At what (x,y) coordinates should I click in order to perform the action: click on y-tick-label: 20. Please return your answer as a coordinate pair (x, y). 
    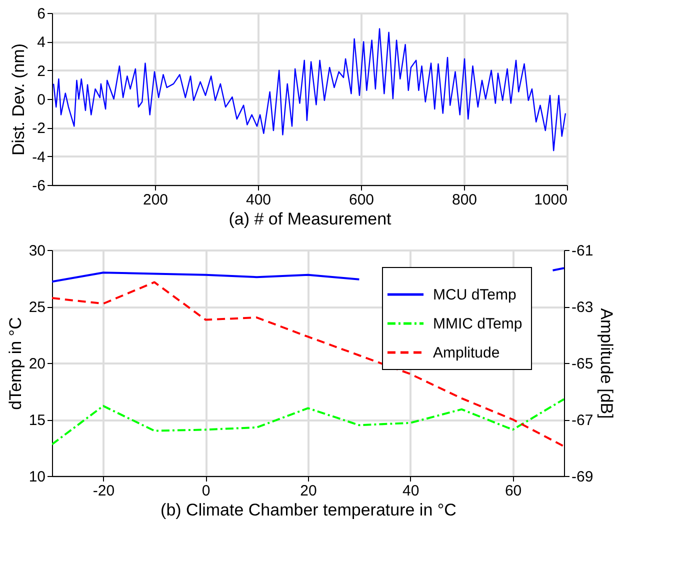
    Looking at the image, I should click on (37, 364).